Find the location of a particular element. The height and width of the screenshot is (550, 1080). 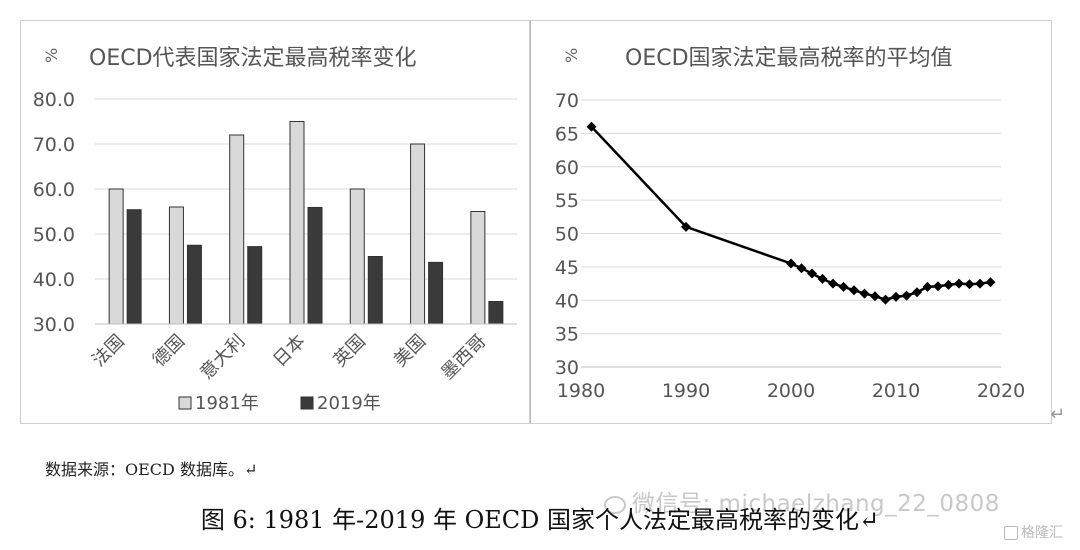

line-x-tick-label: 1990 is located at coordinates (686, 391).